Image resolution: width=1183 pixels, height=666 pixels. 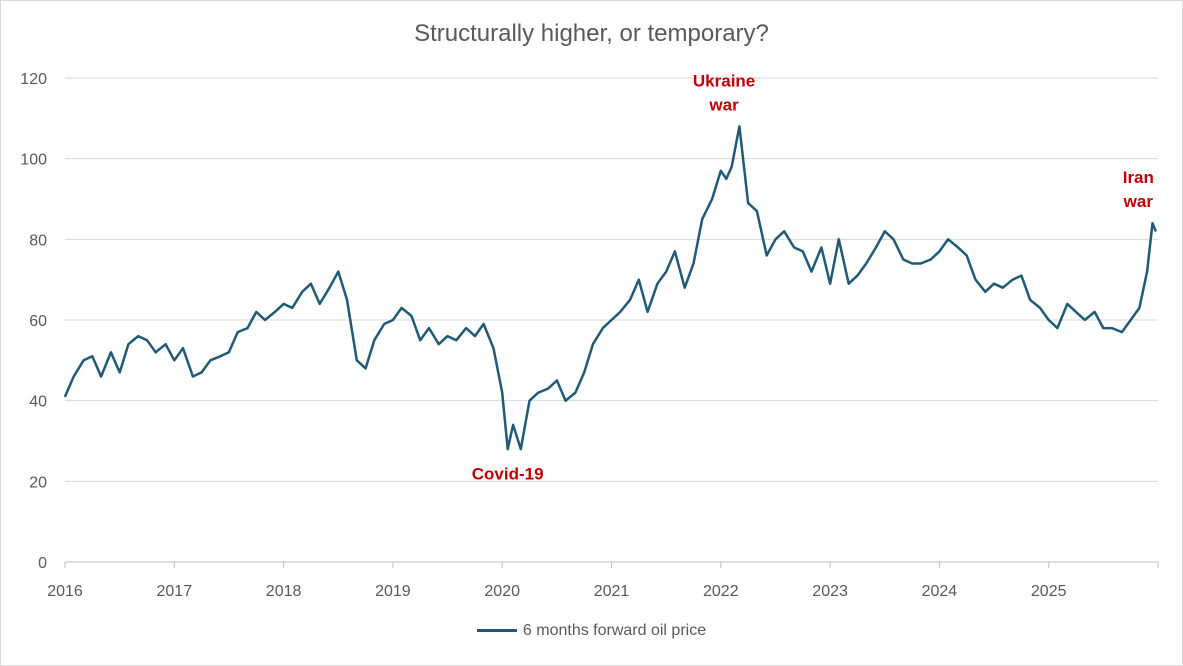 What do you see at coordinates (603, 581) in the screenshot?
I see `x-axis-ticks: 2016 2017 2018 2019 2020 2021 2022 2023 2024 2025` at bounding box center [603, 581].